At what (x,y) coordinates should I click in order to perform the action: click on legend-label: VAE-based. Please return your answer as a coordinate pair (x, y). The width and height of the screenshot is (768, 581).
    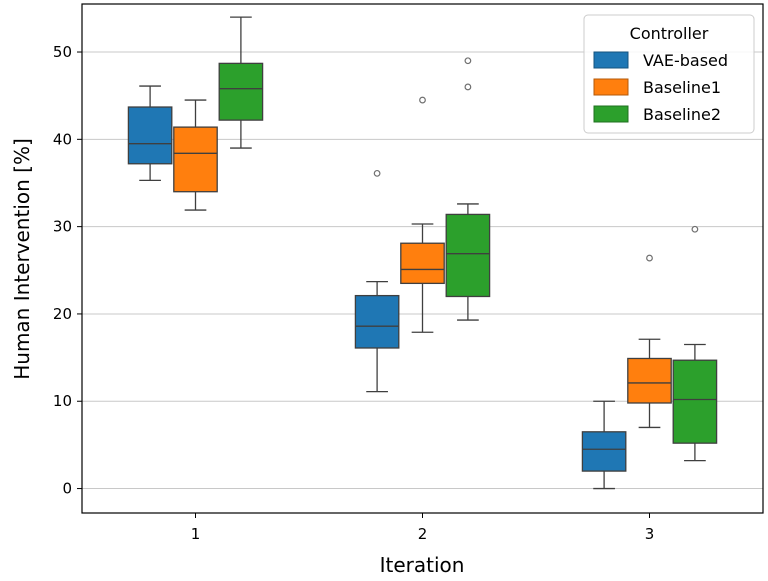
    Looking at the image, I should click on (685, 60).